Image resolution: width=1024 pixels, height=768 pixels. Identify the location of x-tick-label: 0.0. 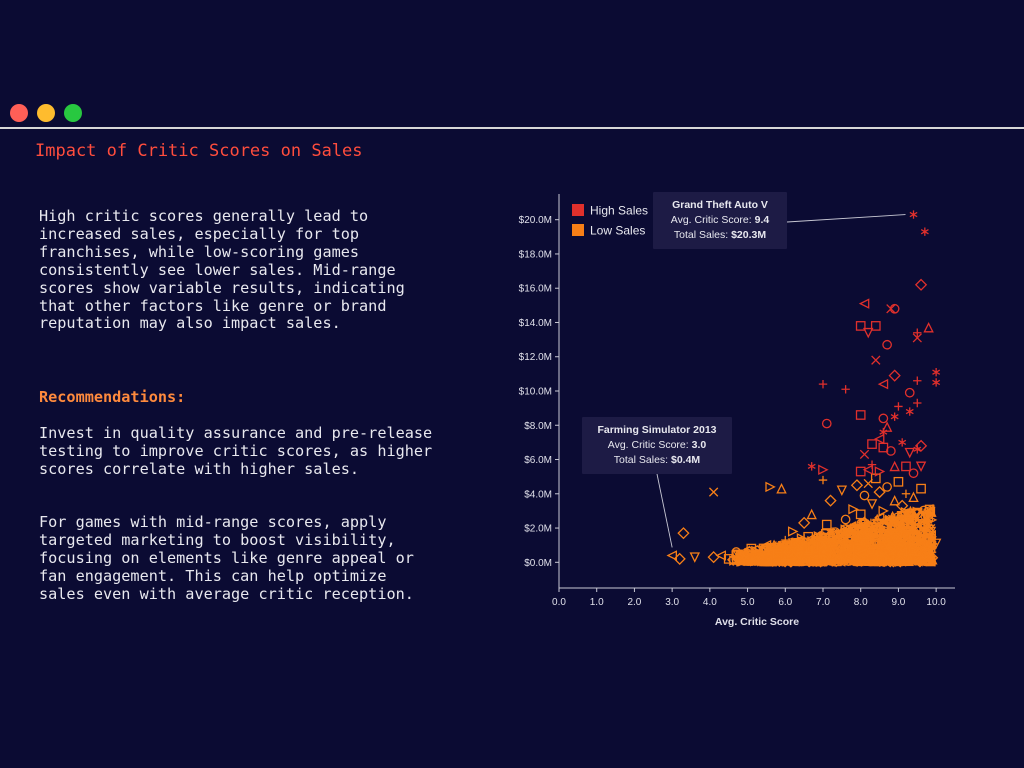
(559, 602).